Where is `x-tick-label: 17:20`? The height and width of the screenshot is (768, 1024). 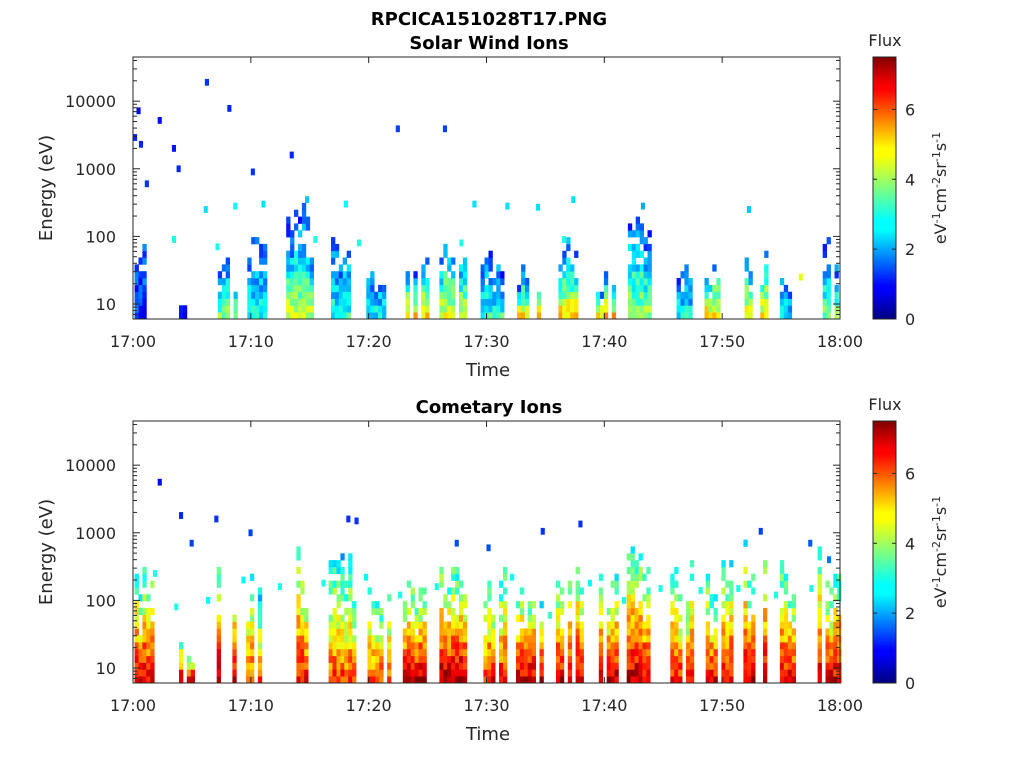
x-tick-label: 17:20 is located at coordinates (369, 341).